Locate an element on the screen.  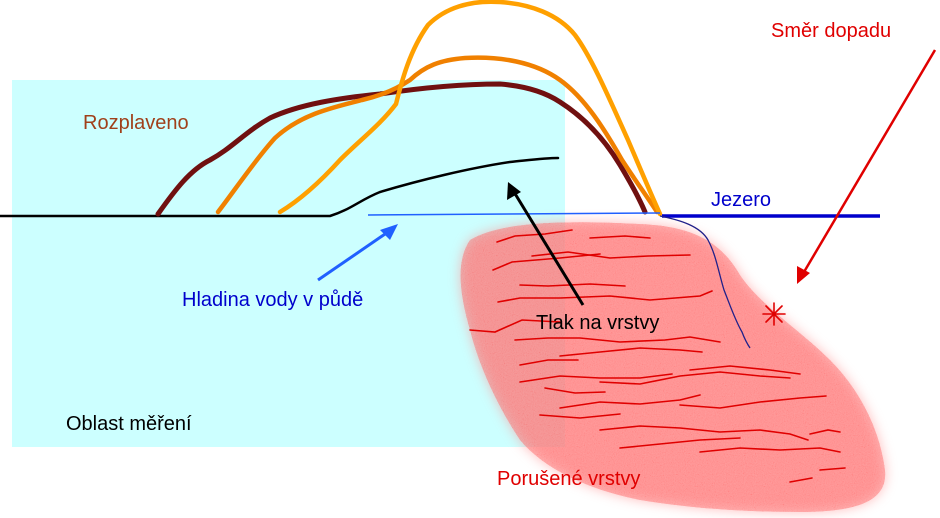
asterisk-icon is located at coordinates (774, 314).